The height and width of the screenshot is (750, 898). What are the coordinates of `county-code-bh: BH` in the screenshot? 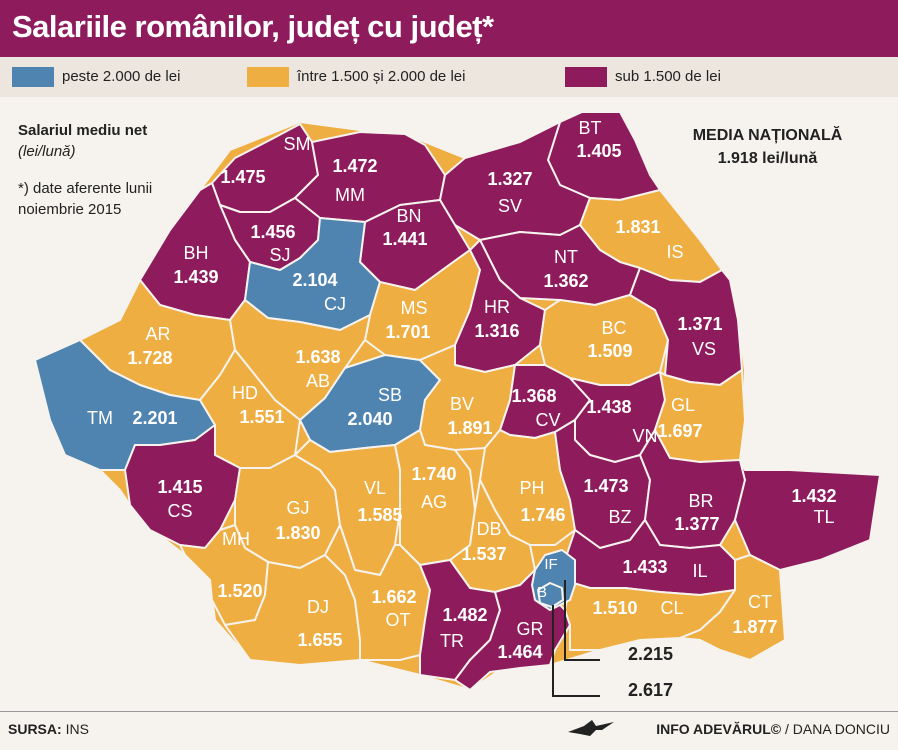 It's located at (195, 253).